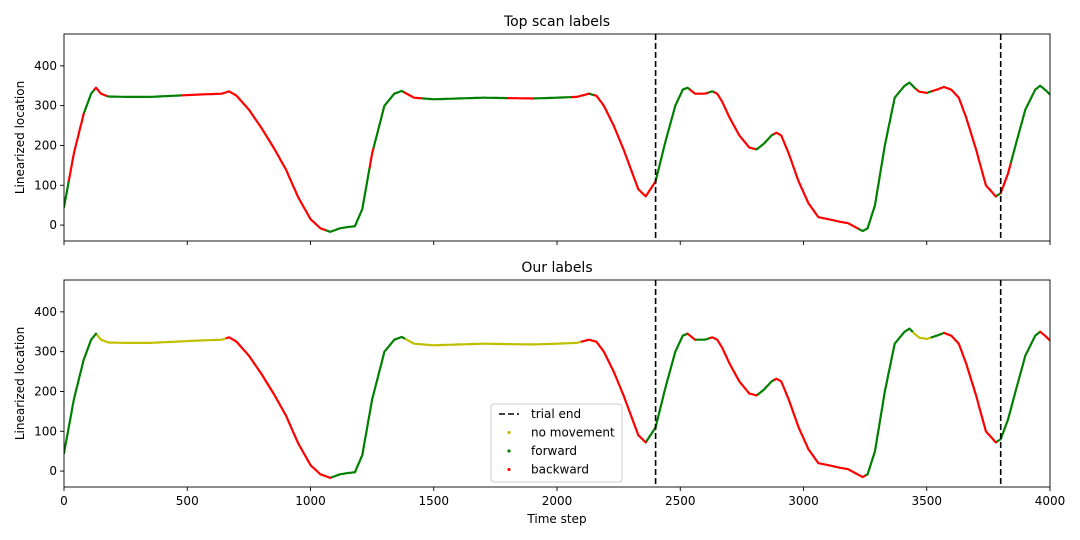 The image size is (1080, 540). What do you see at coordinates (556, 519) in the screenshot?
I see `x-axis-label: Time step` at bounding box center [556, 519].